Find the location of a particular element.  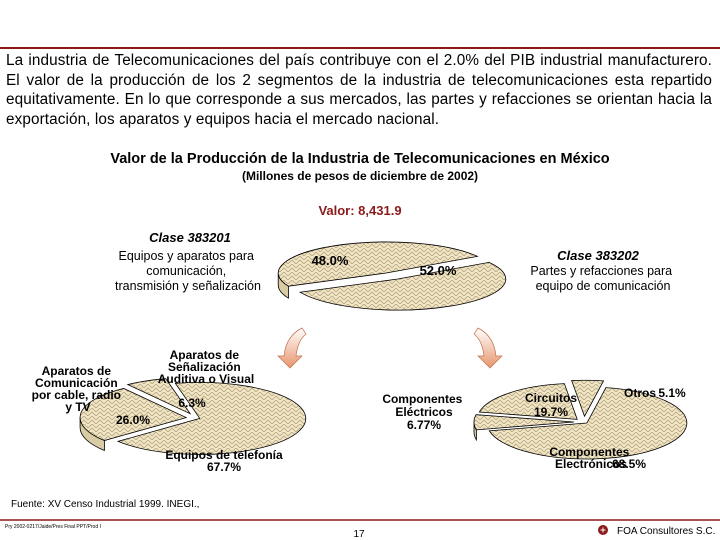

pie-left-slice-1-top is located at coordinates (159, 396).